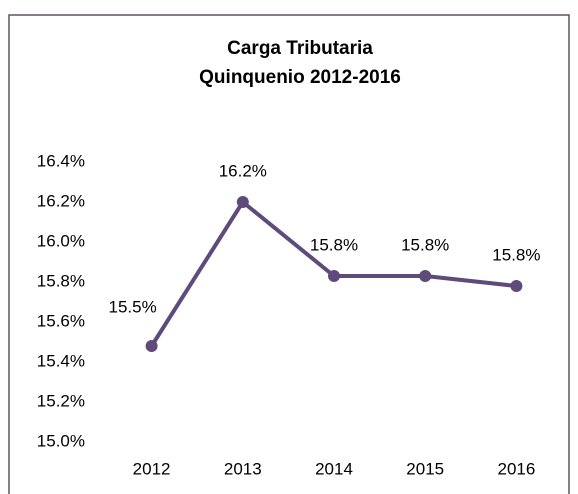  Describe the element at coordinates (516, 468) in the screenshot. I see `x-tick-label: 2016` at that location.